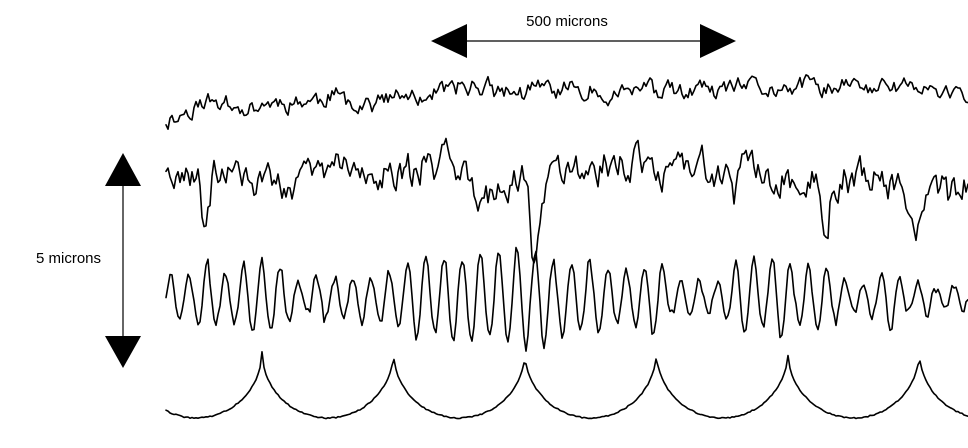  I want to click on horizontal-scale-bar: 500 microns, so click(583, 35).